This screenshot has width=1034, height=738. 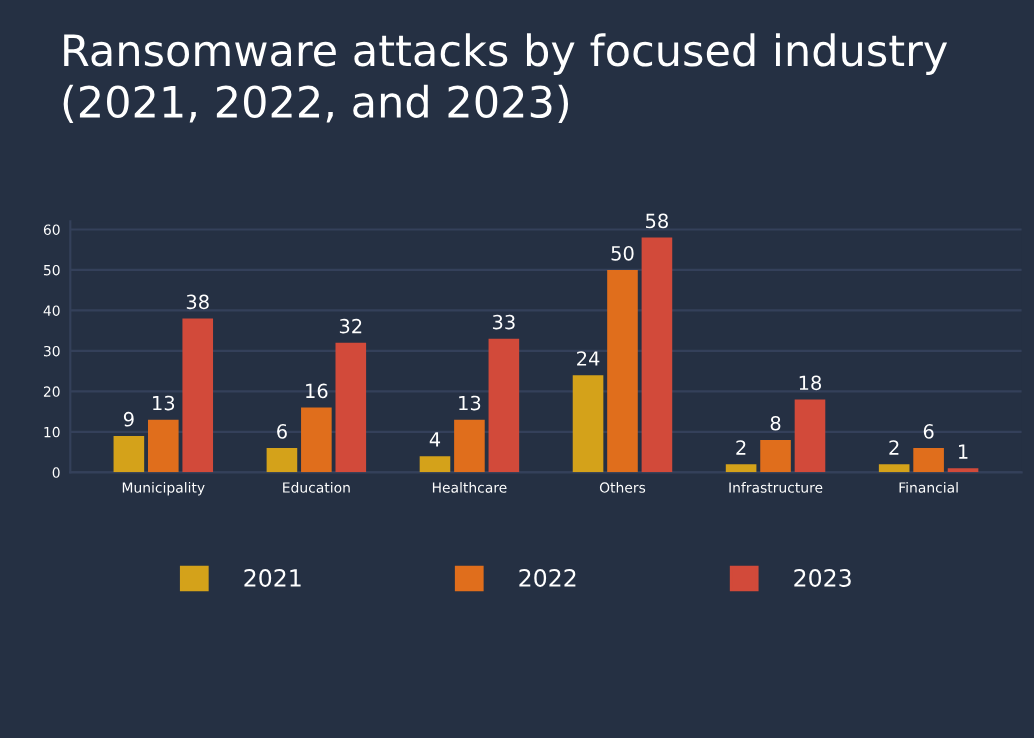 I want to click on chart-title: Ransomware attacks by focused industry (2021, 2022, and 2023), so click(x=505, y=78).